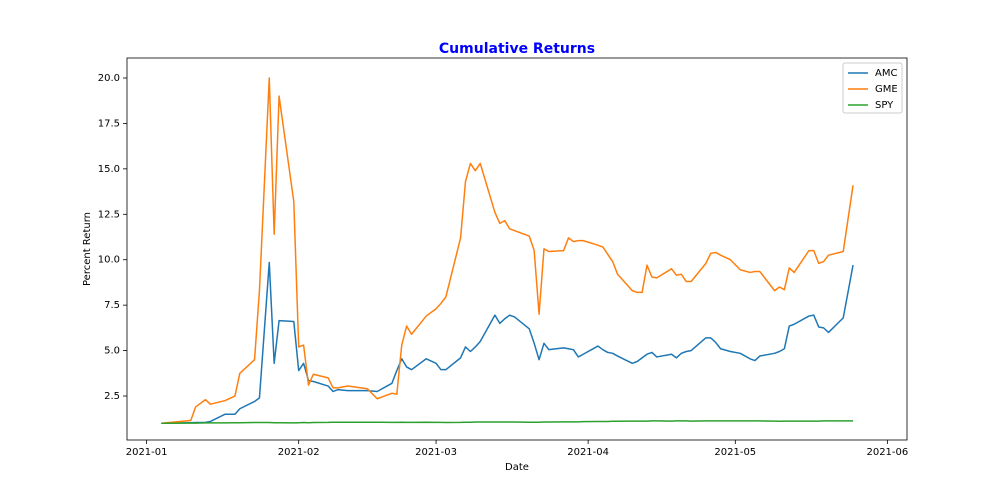  I want to click on legend-label: AMC, so click(886, 73).